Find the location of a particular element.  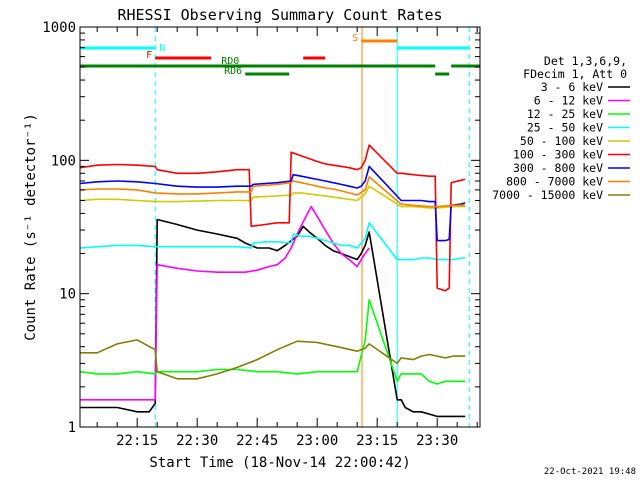

series-line-12-25-kev is located at coordinates (272, 341).